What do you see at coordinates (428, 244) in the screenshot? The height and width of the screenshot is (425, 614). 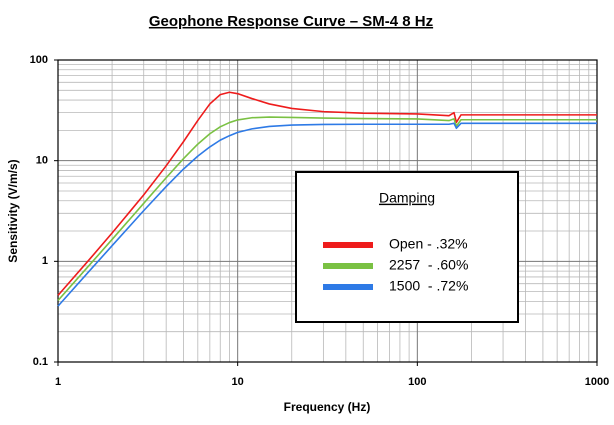 I see `legend-label: Open - .32%` at bounding box center [428, 244].